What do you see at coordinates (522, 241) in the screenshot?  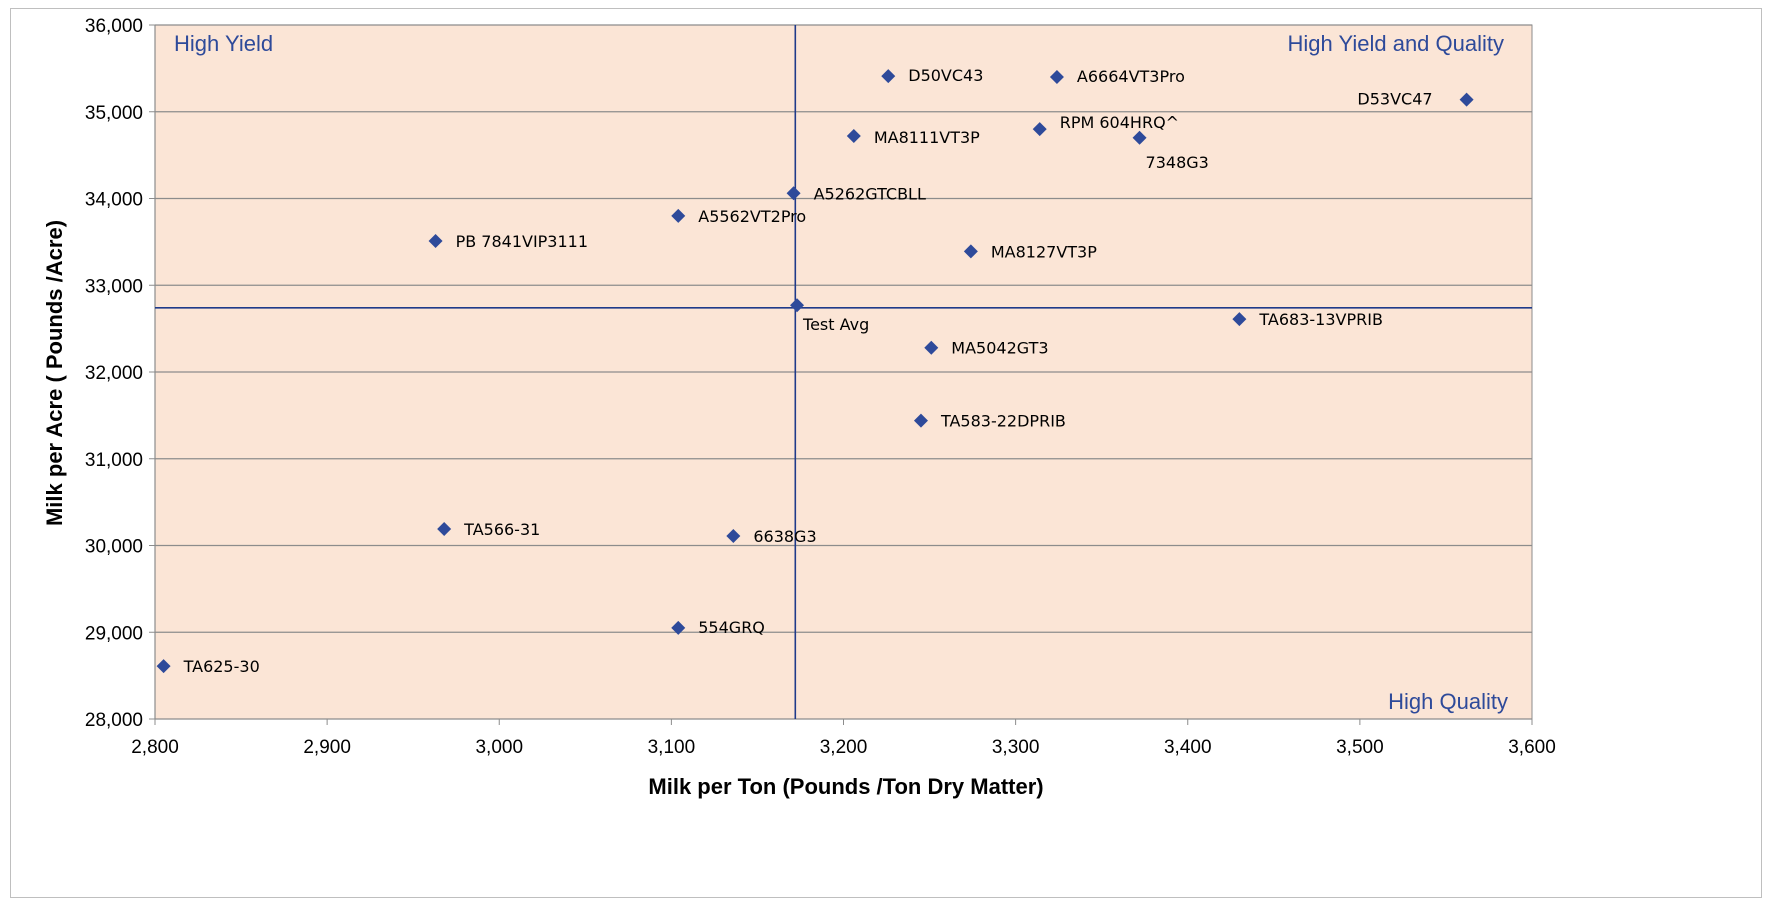 I see `data-point-label: PB 7841VIP3111` at bounding box center [522, 241].